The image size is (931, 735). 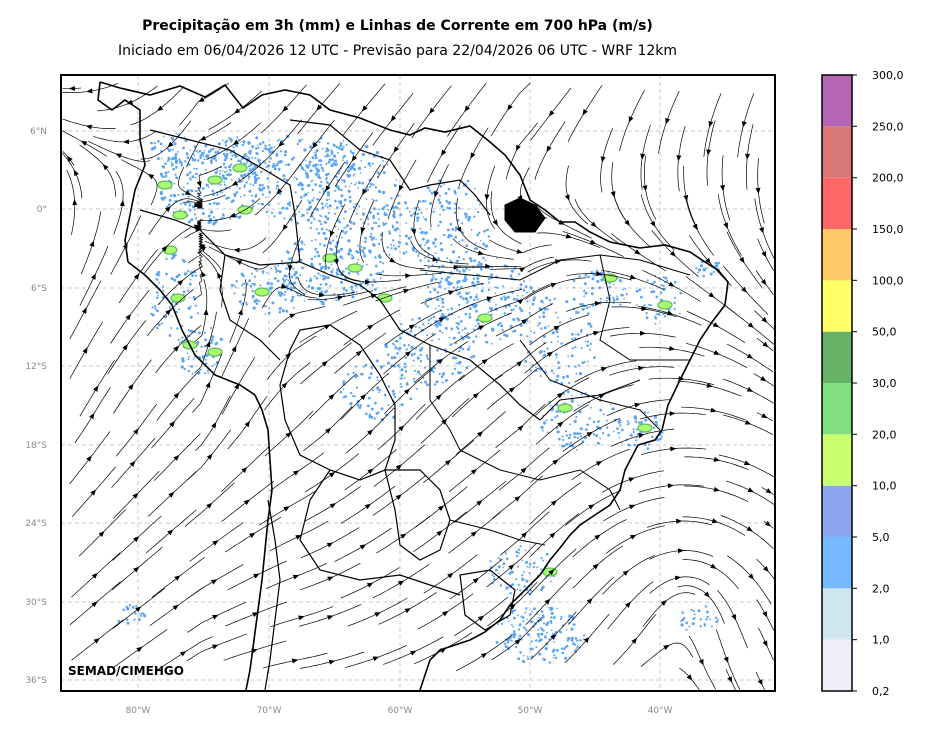 I want to click on colorbar-boxes, so click(x=837, y=383).